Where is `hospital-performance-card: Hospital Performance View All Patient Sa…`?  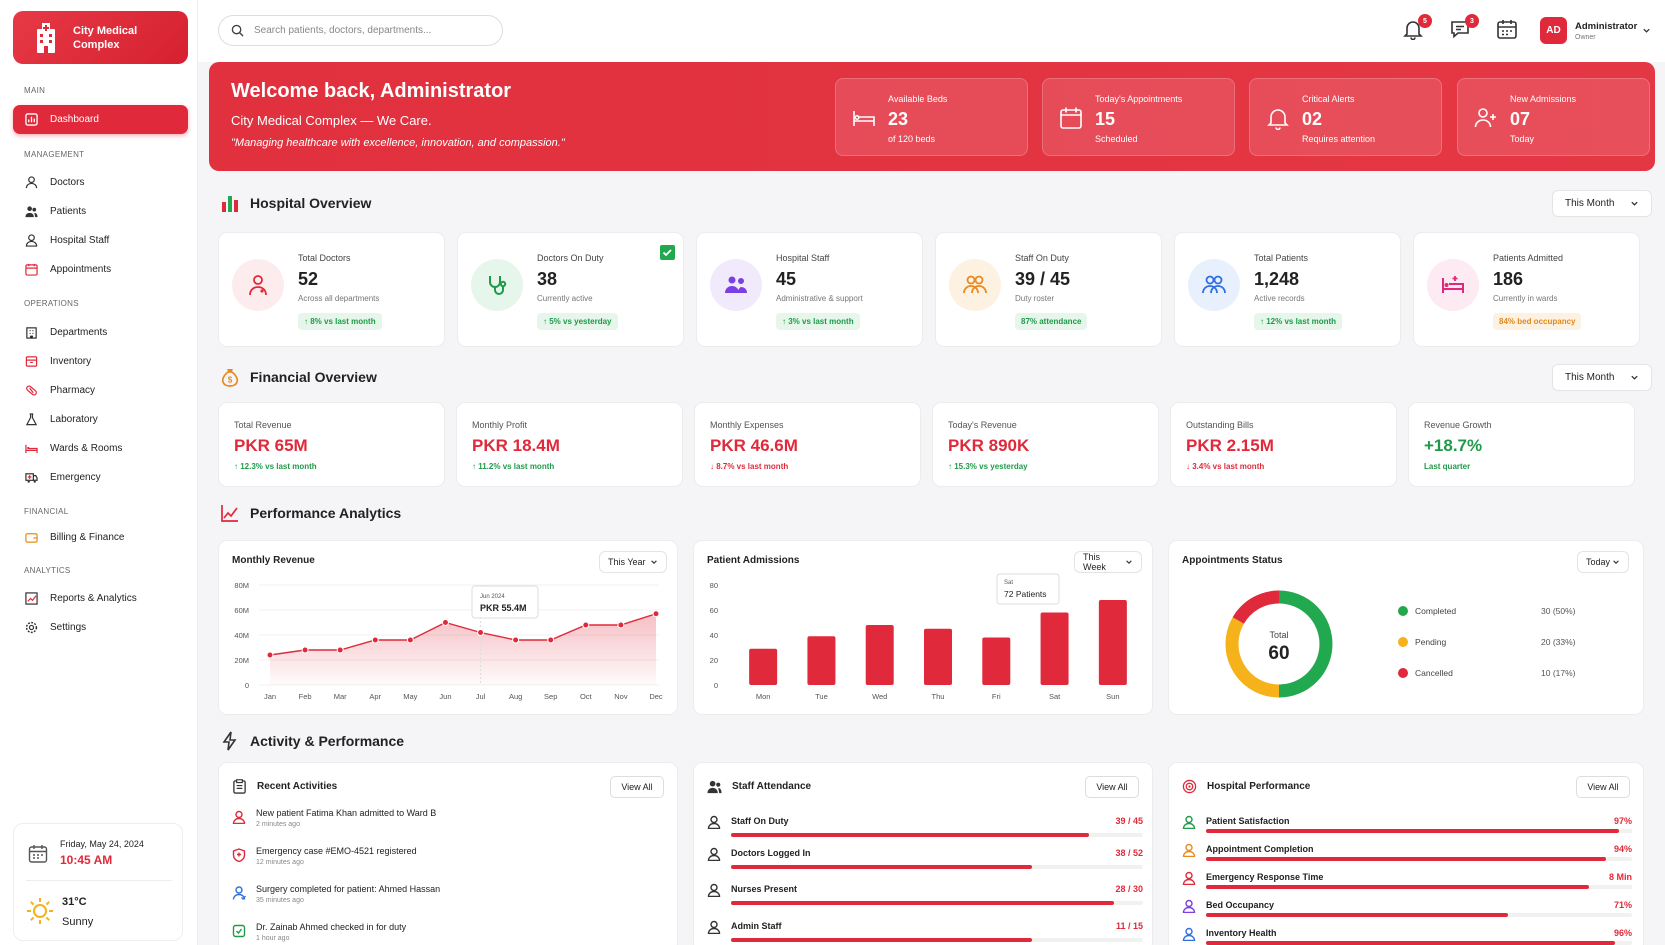 hospital-performance-card: Hospital Performance View All Patient Sa… is located at coordinates (1406, 853).